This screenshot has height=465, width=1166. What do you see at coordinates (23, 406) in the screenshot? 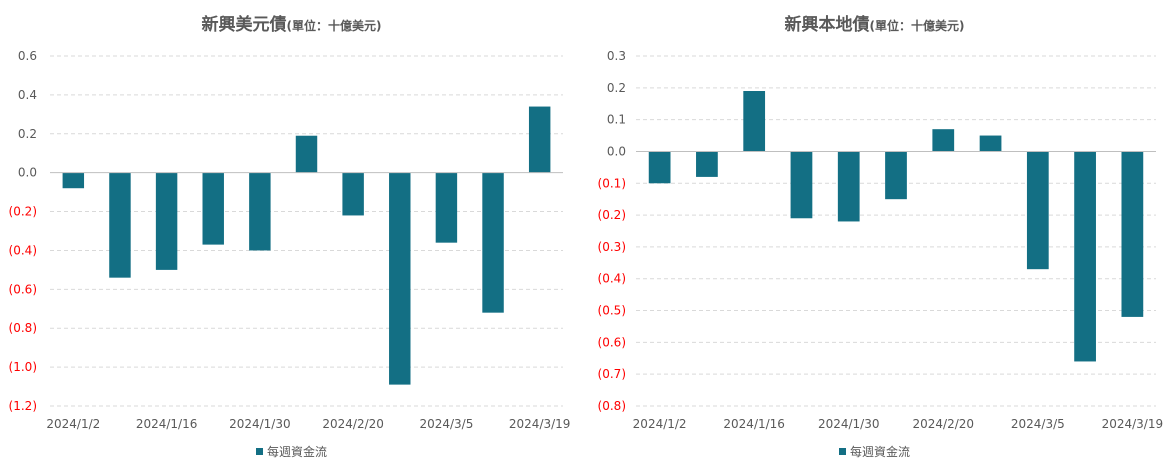
I see `y-tick-label: (1.2)` at bounding box center [23, 406].